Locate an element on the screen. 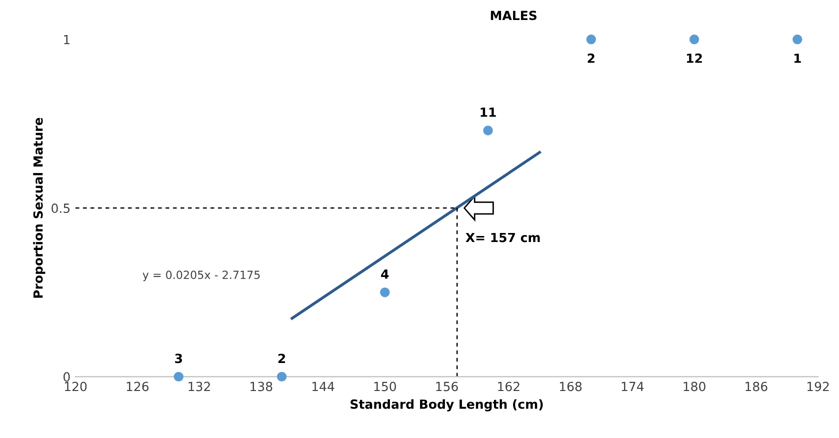 The height and width of the screenshot is (438, 839). annotation: 1 is located at coordinates (797, 58).